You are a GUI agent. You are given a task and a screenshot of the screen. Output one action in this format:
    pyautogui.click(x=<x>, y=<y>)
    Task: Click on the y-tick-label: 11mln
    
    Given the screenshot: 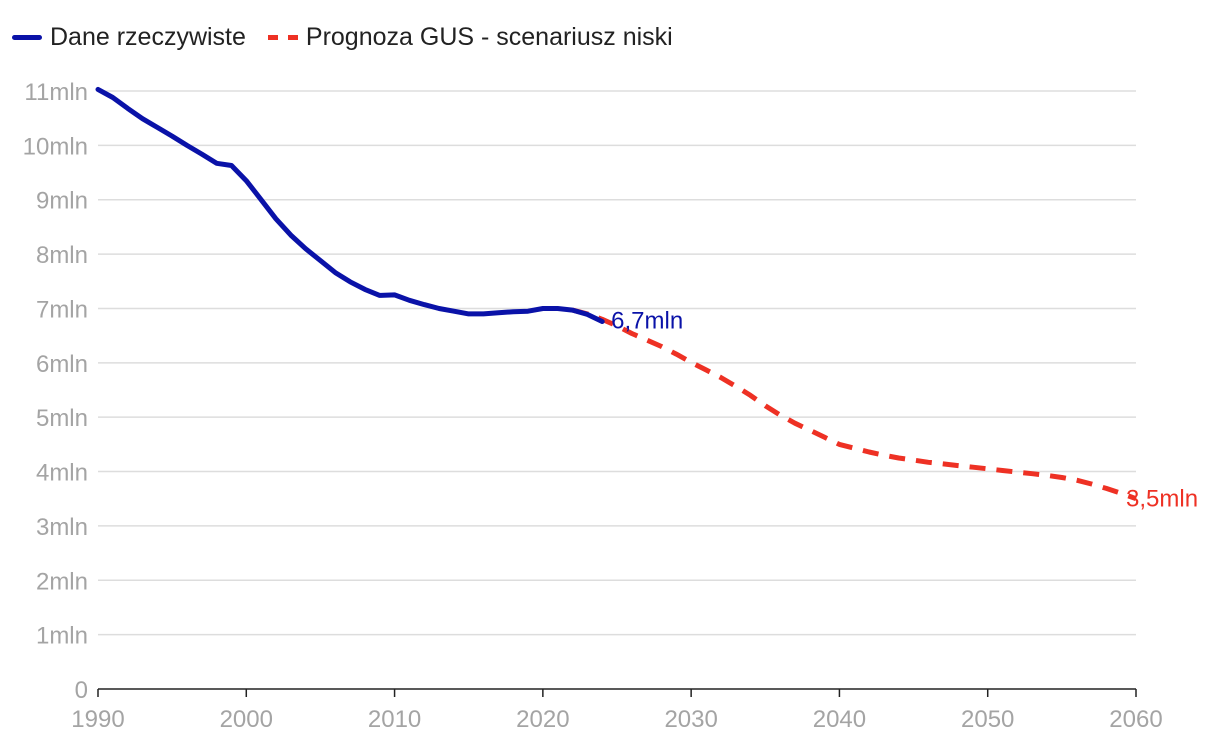 What is the action you would take?
    pyautogui.click(x=56, y=92)
    